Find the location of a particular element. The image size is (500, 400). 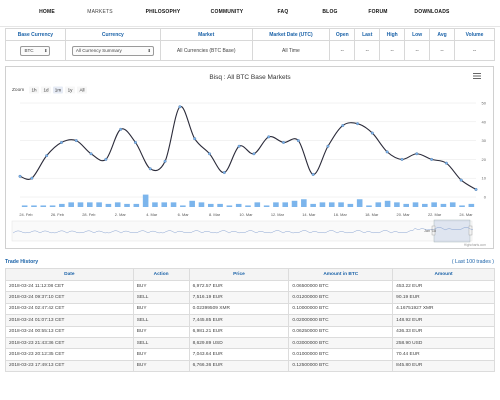

nav-blog: BLOG is located at coordinates (330, 12).